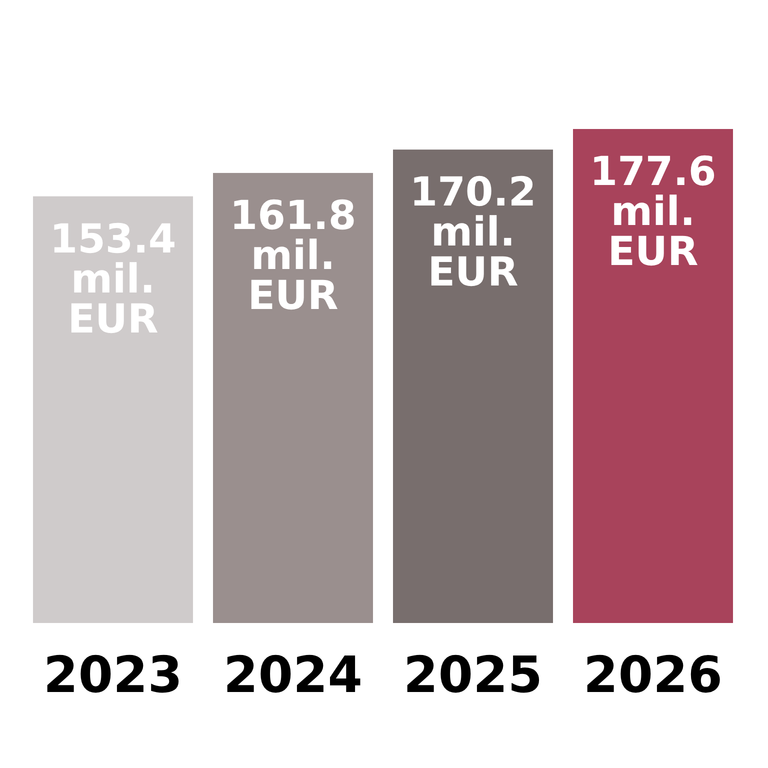 The height and width of the screenshot is (768, 768). Describe the element at coordinates (113, 675) in the screenshot. I see `x-tick-label: 2023` at that location.